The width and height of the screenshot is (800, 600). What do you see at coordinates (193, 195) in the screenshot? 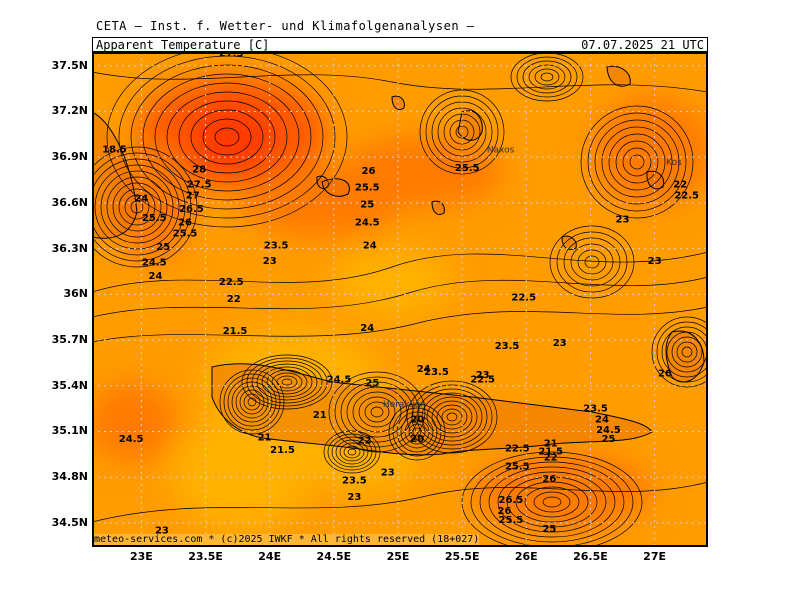
I see `contour-label: 27` at bounding box center [193, 195].